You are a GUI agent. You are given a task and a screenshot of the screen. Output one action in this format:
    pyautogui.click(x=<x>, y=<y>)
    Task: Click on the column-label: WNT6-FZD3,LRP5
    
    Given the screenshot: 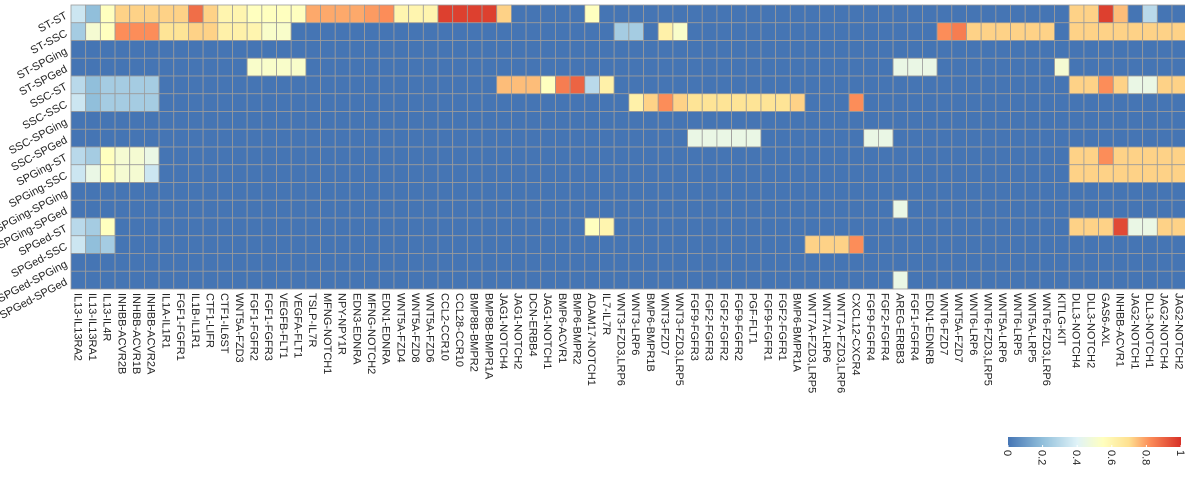 What is the action you would take?
    pyautogui.click(x=988, y=339)
    